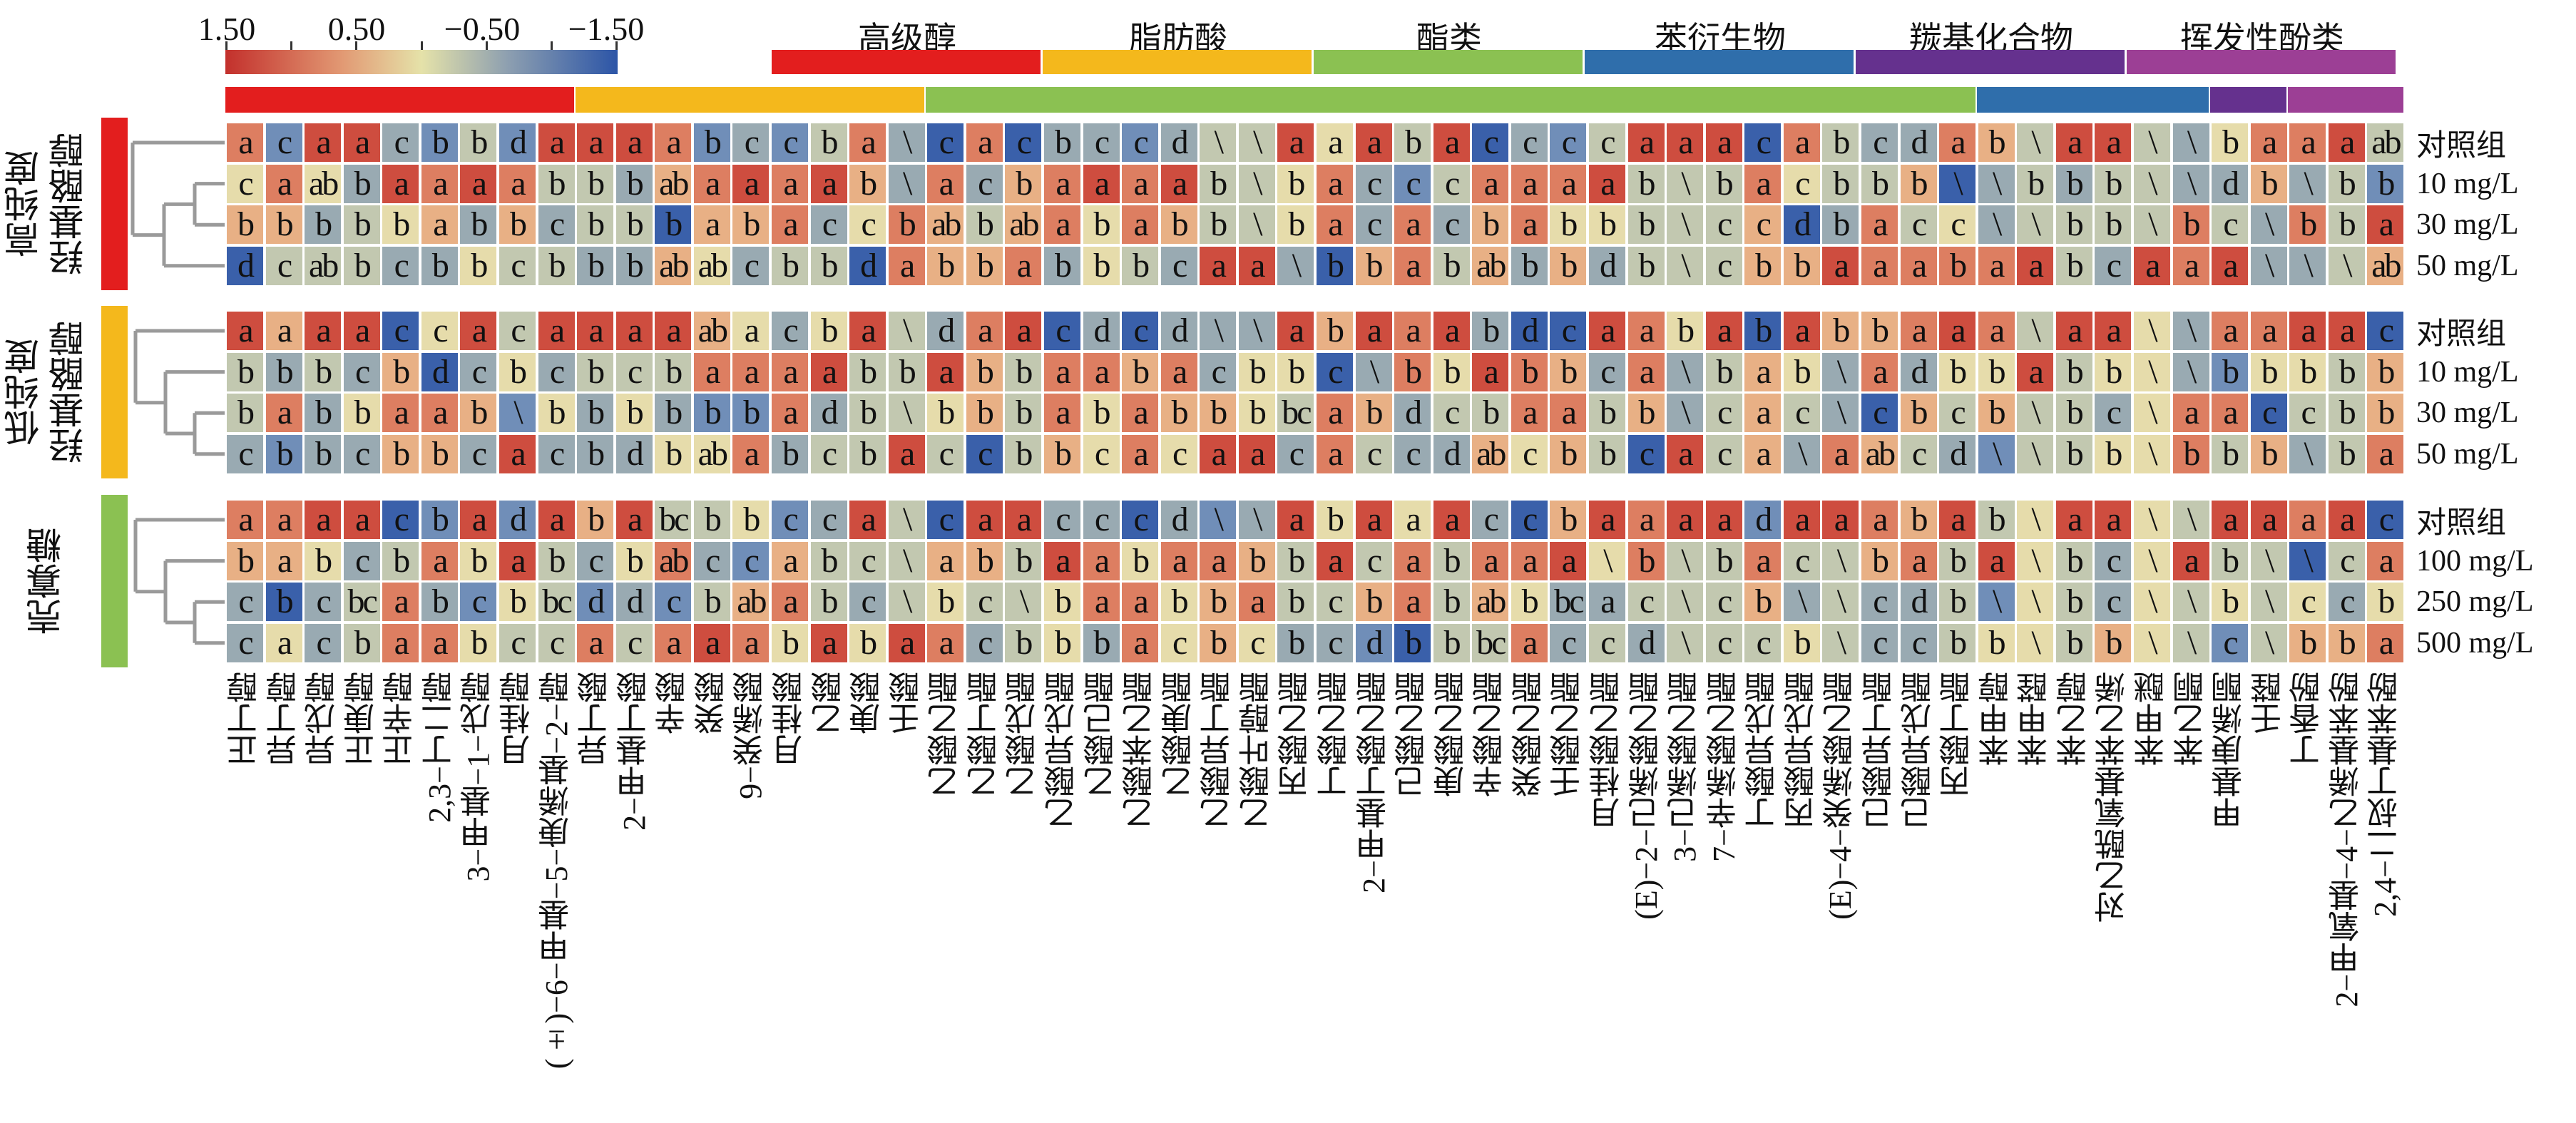 The image size is (2576, 1123). I want to click on column-label: 异丁醇, so click(284, 719).